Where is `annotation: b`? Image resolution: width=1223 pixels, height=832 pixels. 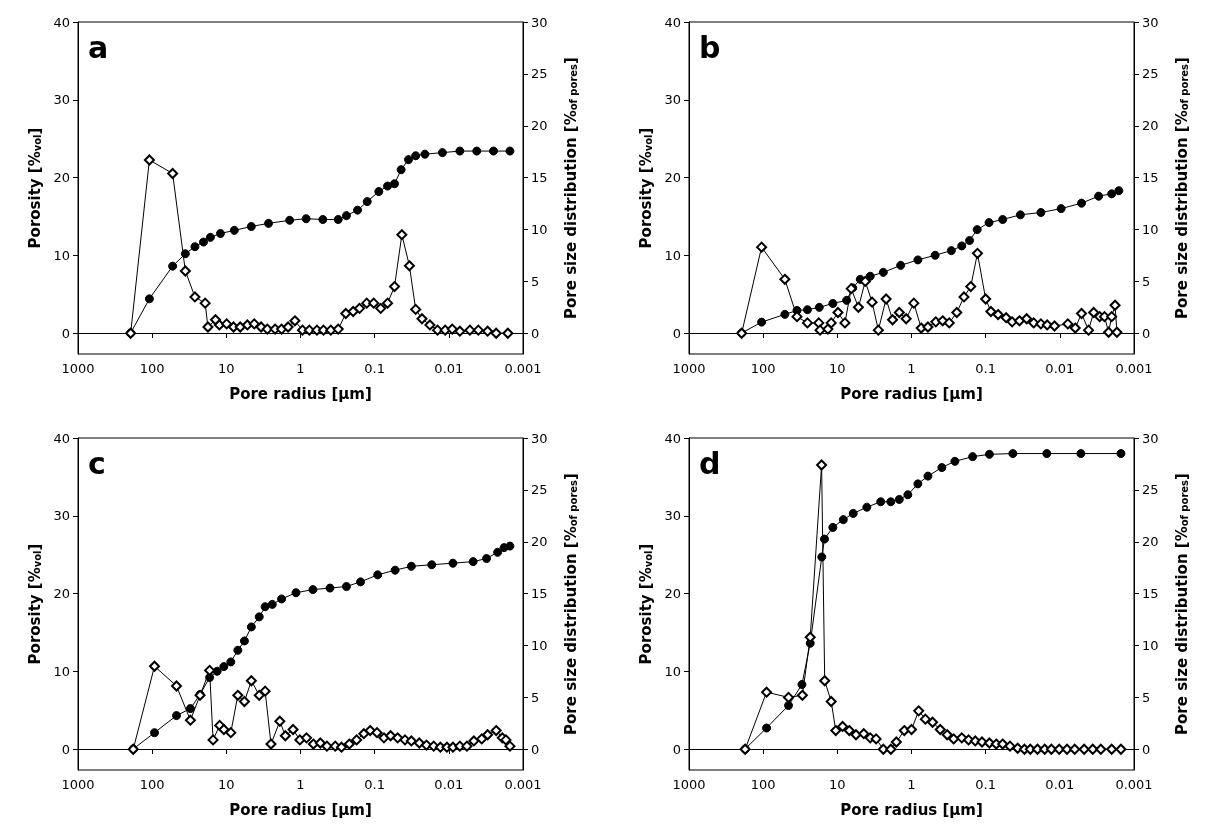
annotation: b is located at coordinates (710, 47).